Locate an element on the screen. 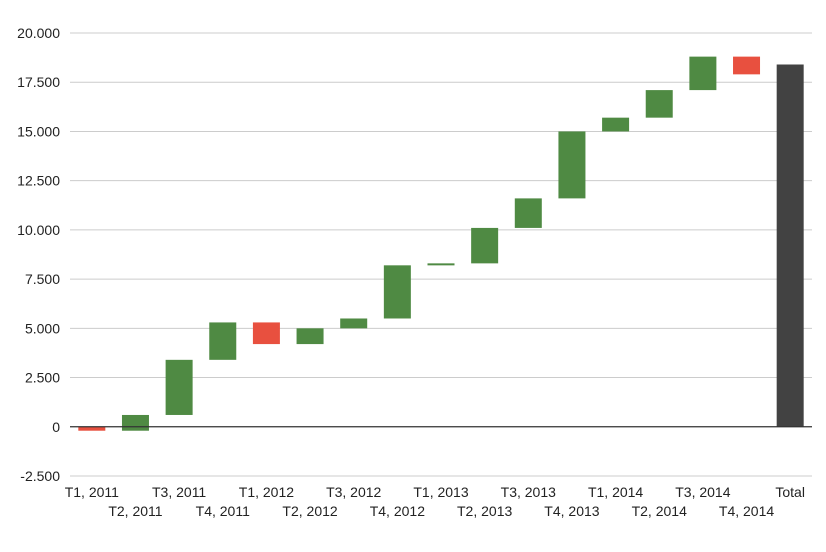 This screenshot has width=826, height=552. y-tick-label: 7.500 is located at coordinates (42, 279).